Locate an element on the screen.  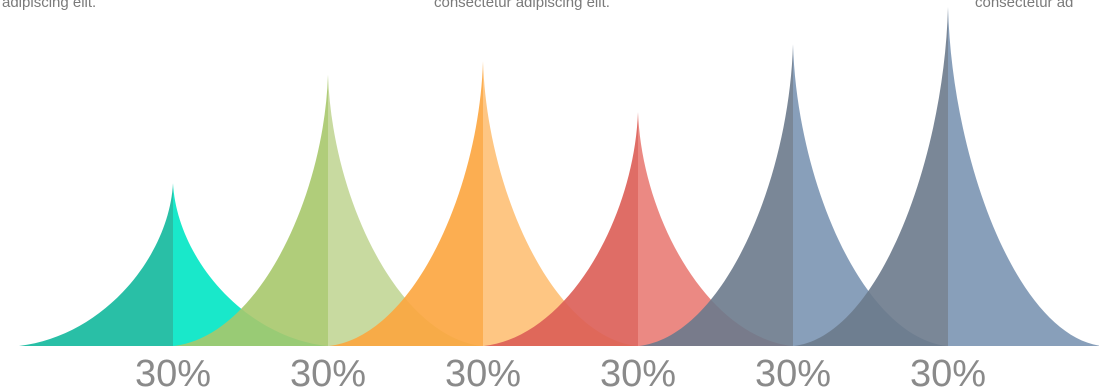
peak-6-right is located at coordinates (1023, 176).